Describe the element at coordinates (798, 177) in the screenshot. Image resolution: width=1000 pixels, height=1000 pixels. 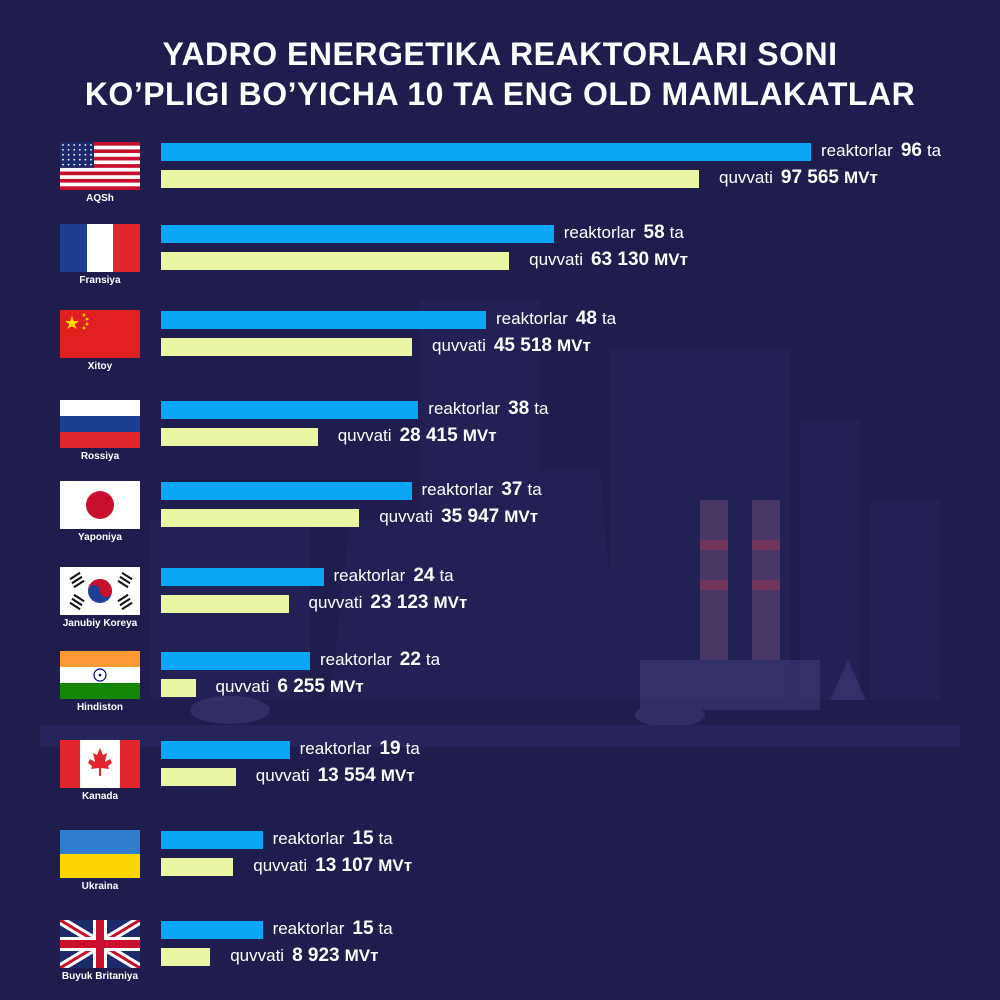
I see `power-data-label: quvvati 97 565 MVт` at that location.